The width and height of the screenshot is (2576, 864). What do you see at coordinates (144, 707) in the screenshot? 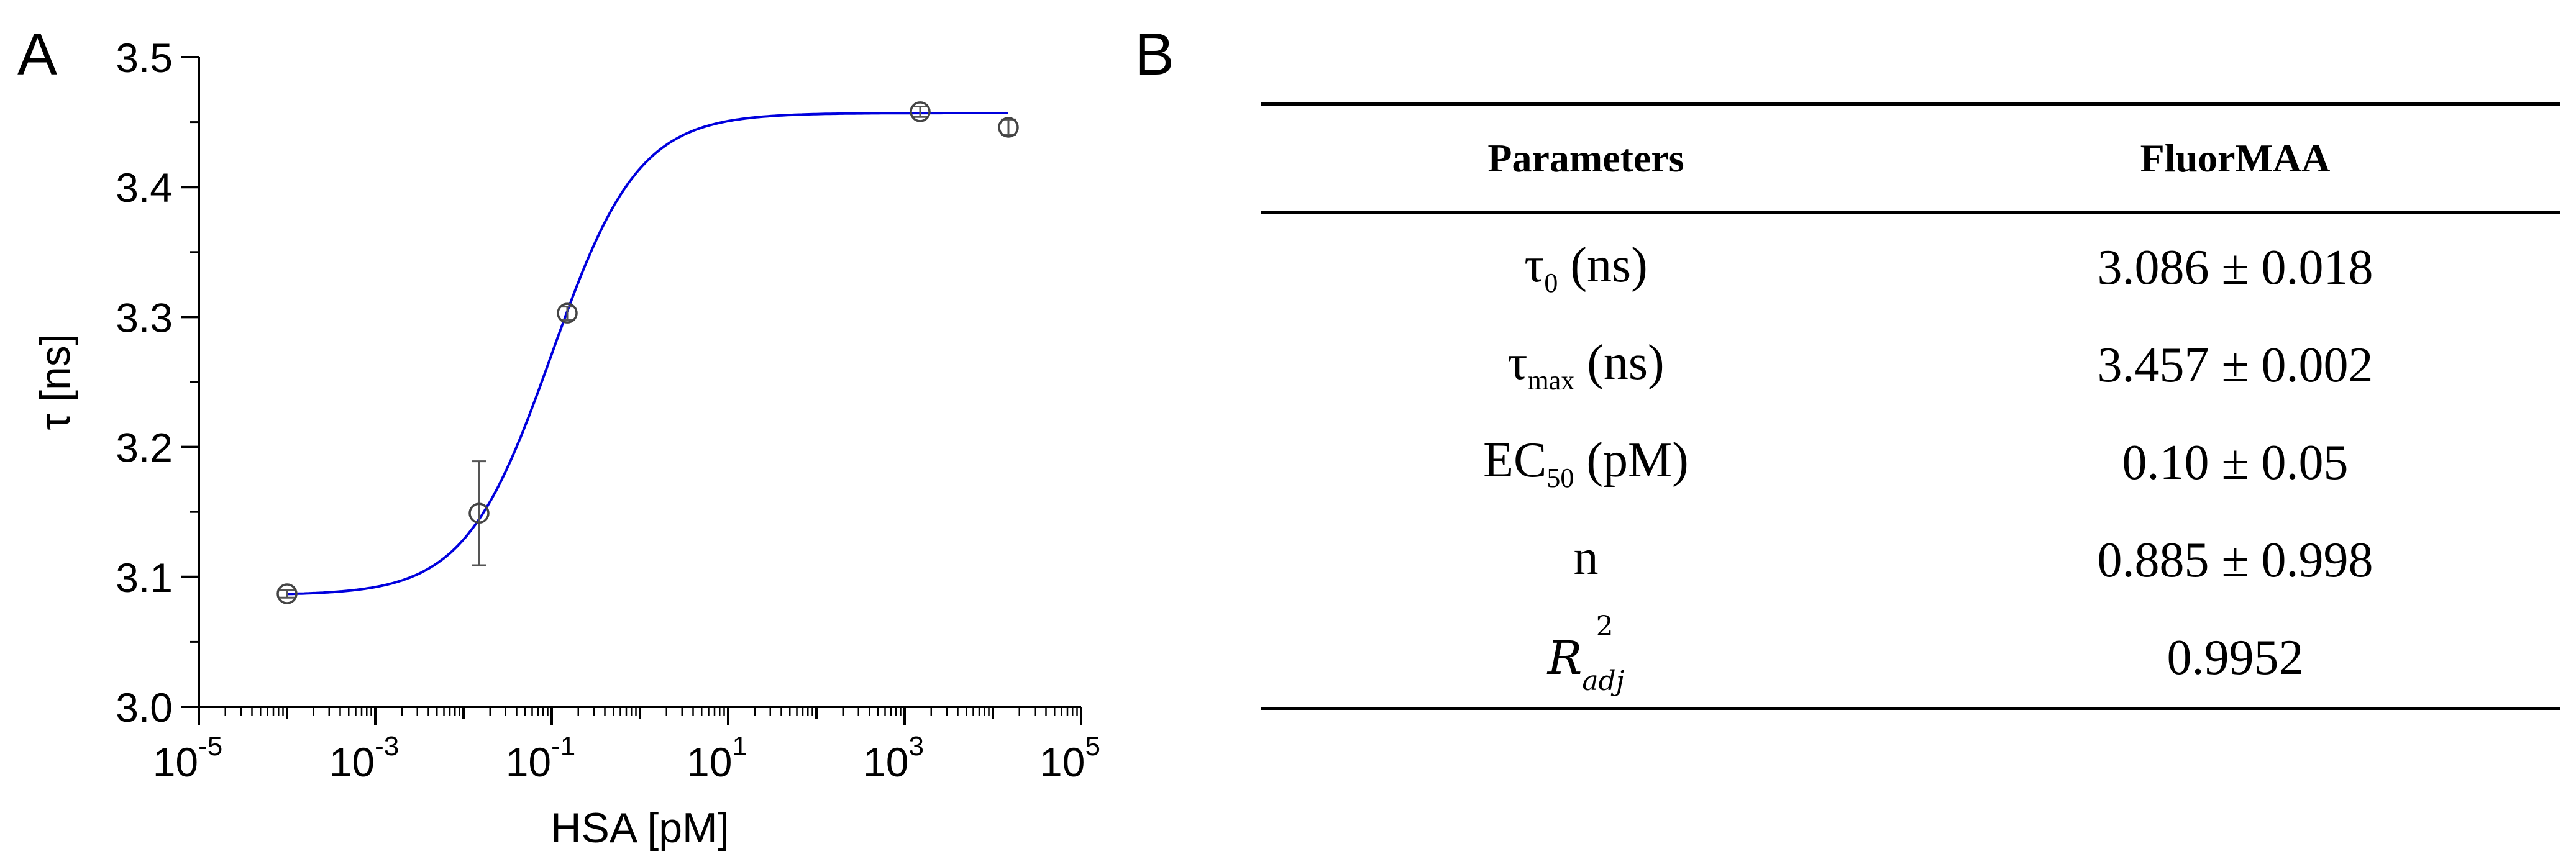
I see `y-tick-label: 3.0` at bounding box center [144, 707].